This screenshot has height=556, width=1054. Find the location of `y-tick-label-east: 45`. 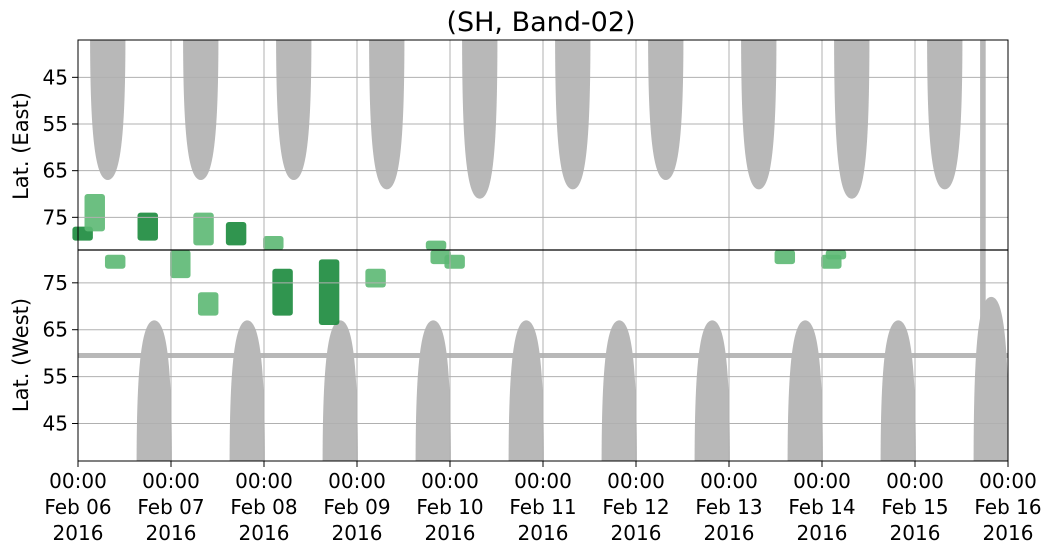

y-tick-label-east: 45 is located at coordinates (55, 77).